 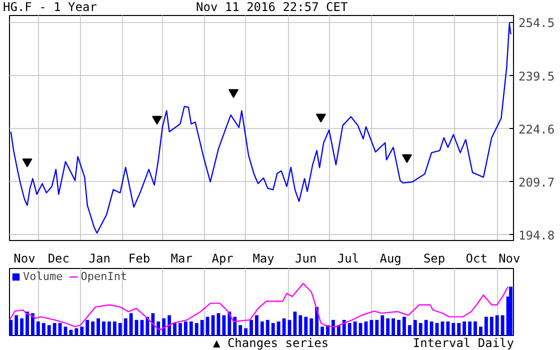 I want to click on chart-subtitle: Nov 11 2016 22:57 CET, so click(x=272, y=7).